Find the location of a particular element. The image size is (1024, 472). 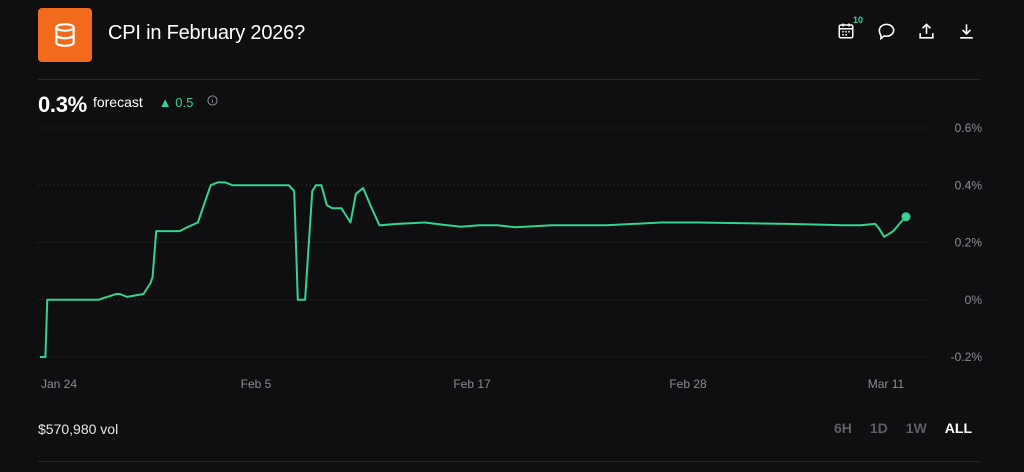

forecast-change-value: 0.5 is located at coordinates (184, 102).